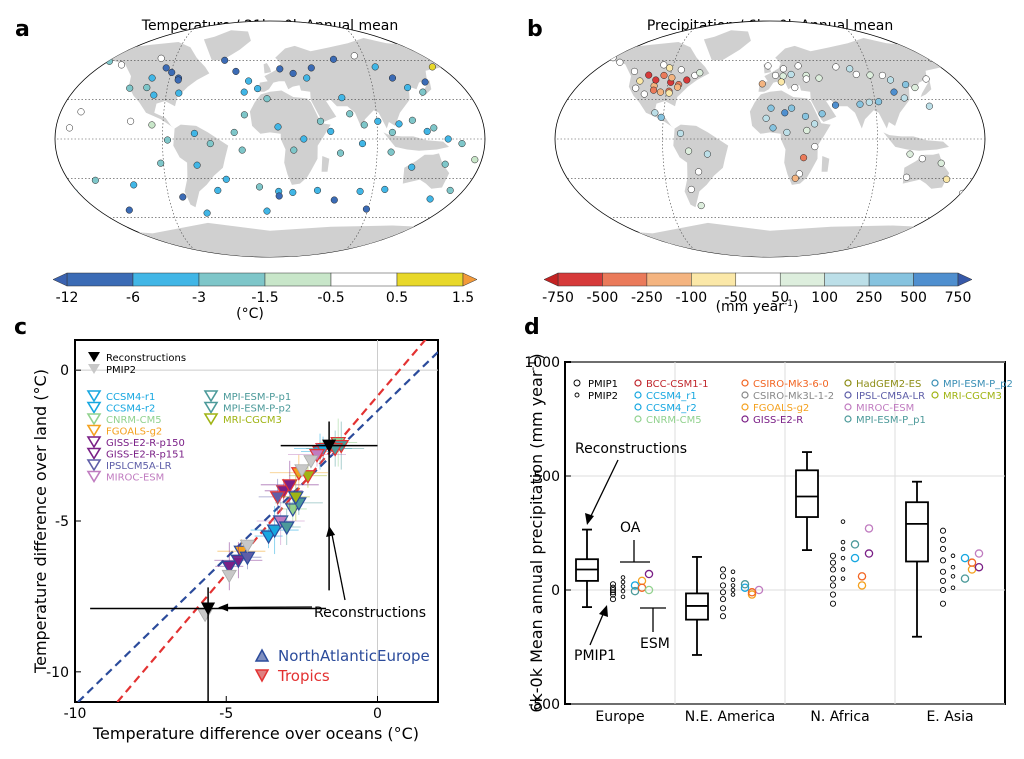  What do you see at coordinates (674, 420) in the screenshot?
I see `legend-label: CNRM-CM5` at bounding box center [674, 420].